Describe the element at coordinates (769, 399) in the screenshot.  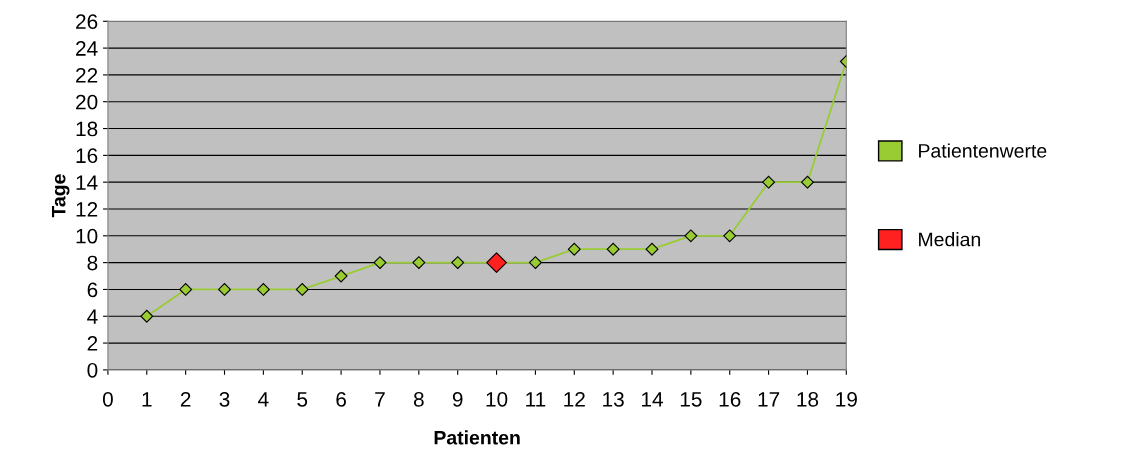
I see `x-tick-label: 17` at that location.